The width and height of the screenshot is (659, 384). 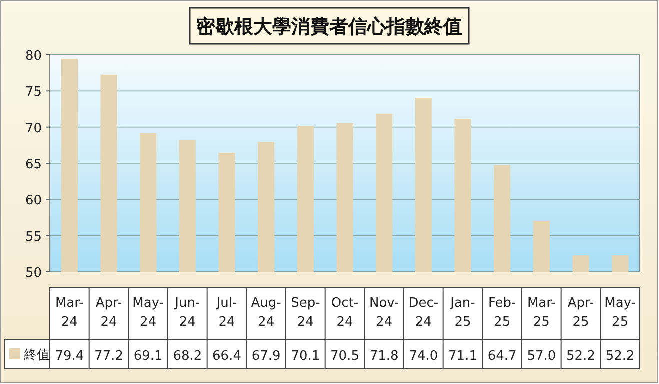 I want to click on x-tick-label: Feb-25, so click(x=502, y=313).